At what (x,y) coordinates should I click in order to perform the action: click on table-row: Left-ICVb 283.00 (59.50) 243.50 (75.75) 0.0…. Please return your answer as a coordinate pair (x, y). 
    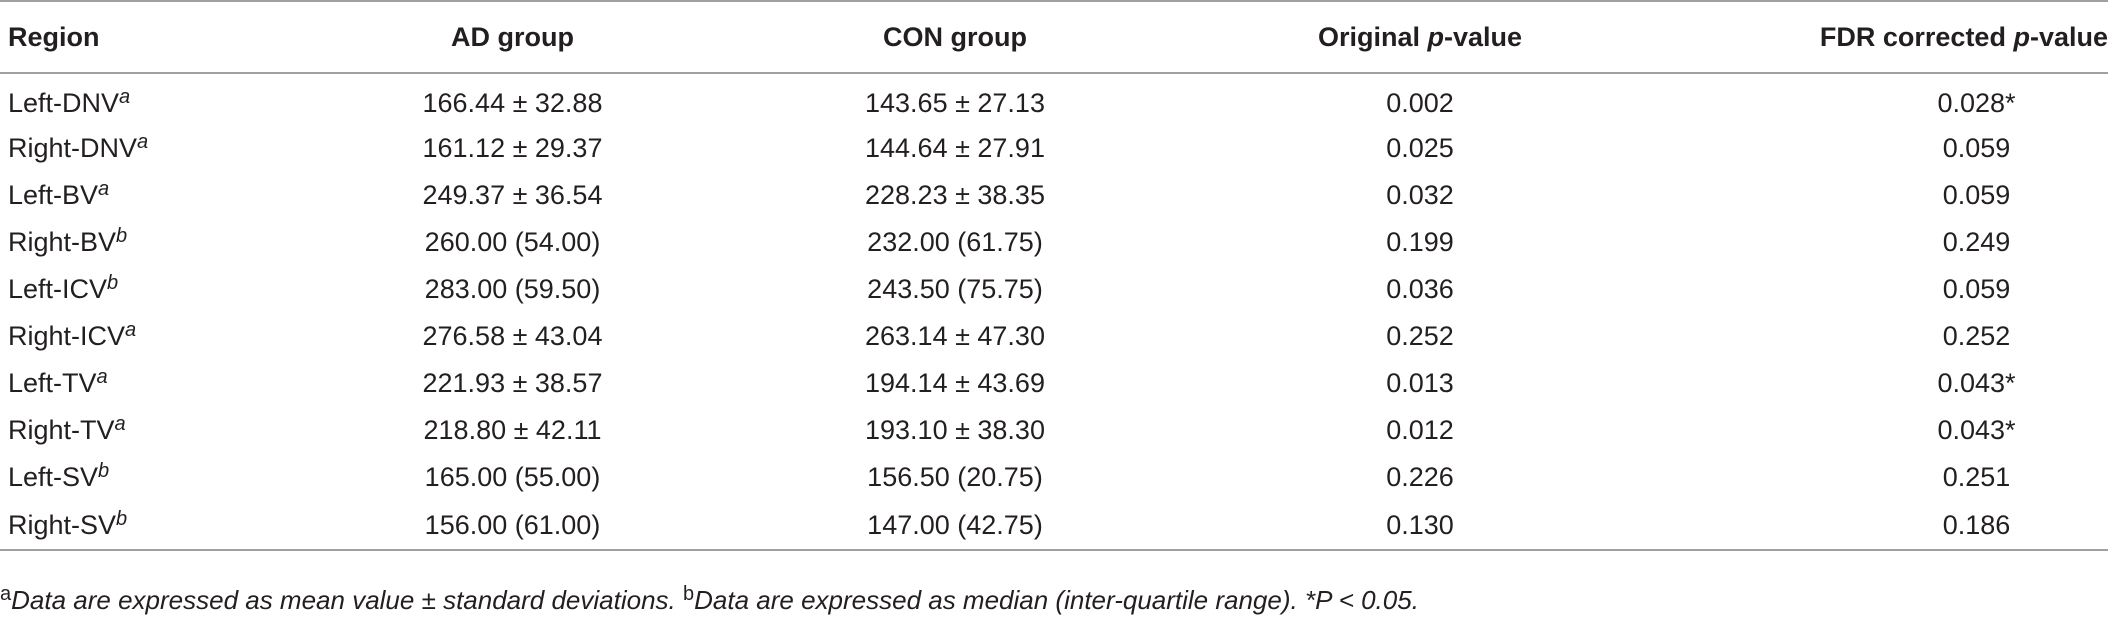
    Looking at the image, I should click on (1054, 289).